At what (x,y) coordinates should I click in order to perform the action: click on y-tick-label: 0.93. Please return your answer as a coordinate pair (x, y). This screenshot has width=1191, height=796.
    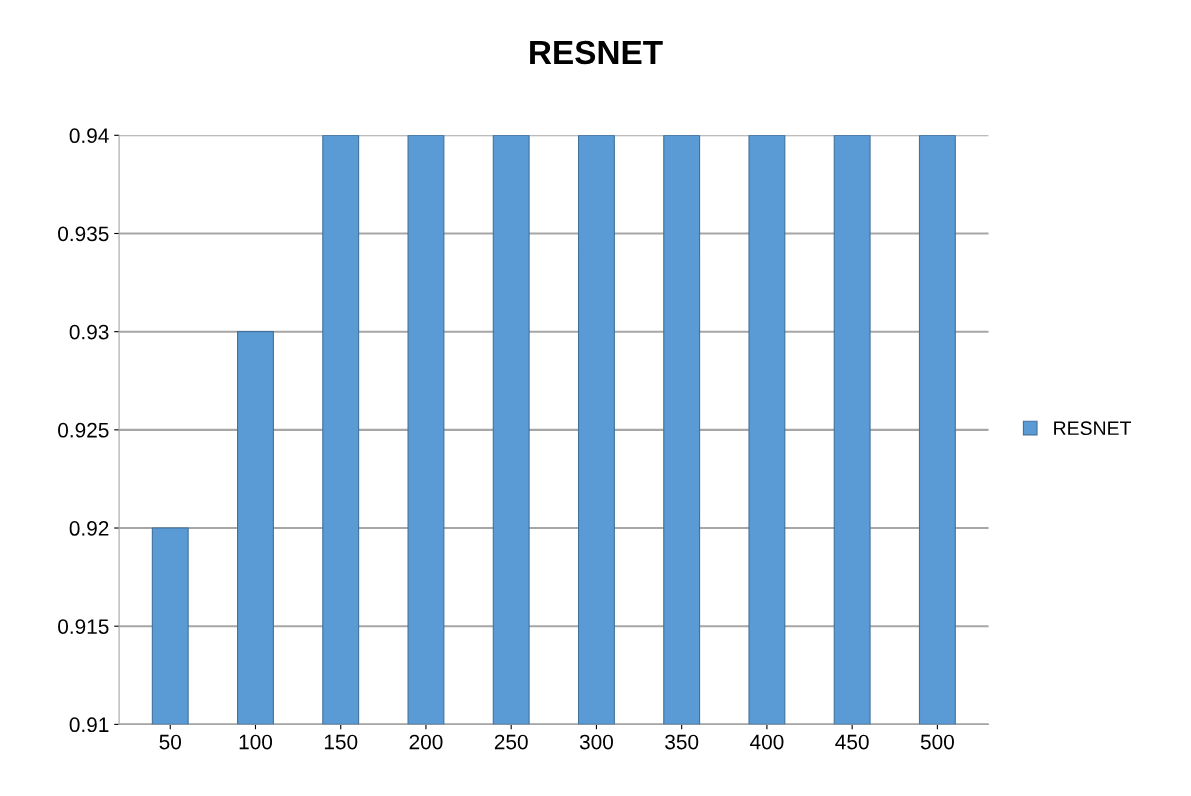
    Looking at the image, I should click on (89, 332).